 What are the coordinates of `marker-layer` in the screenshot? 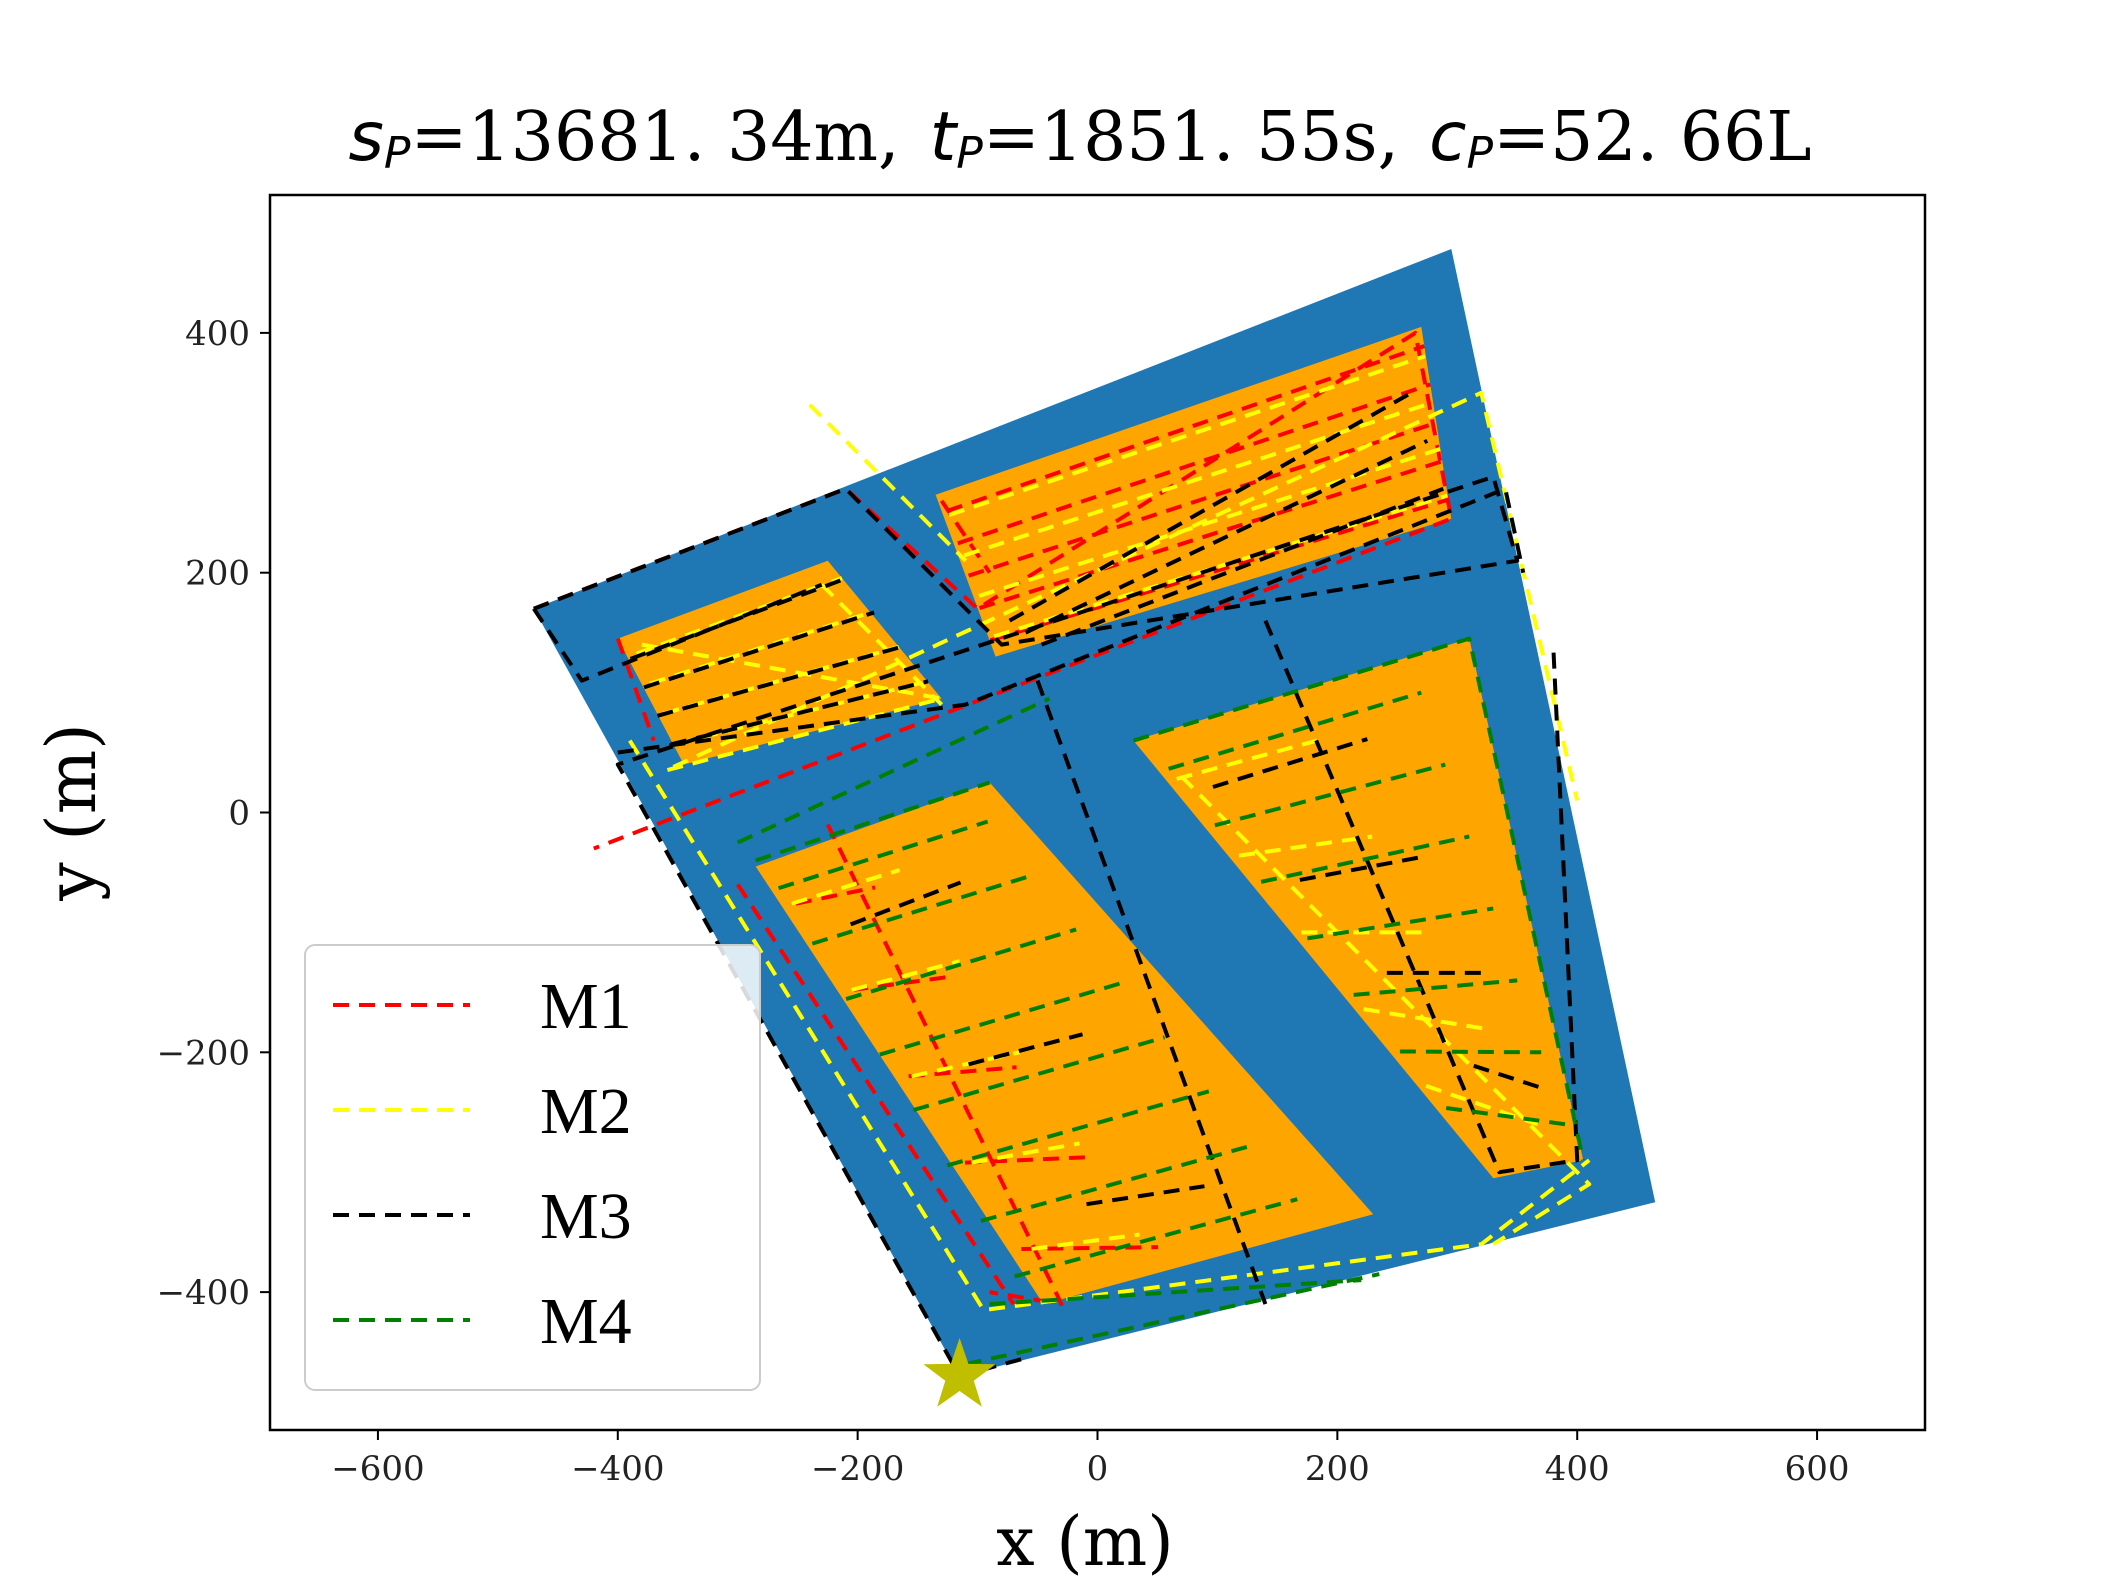 It's located at (959, 1372).